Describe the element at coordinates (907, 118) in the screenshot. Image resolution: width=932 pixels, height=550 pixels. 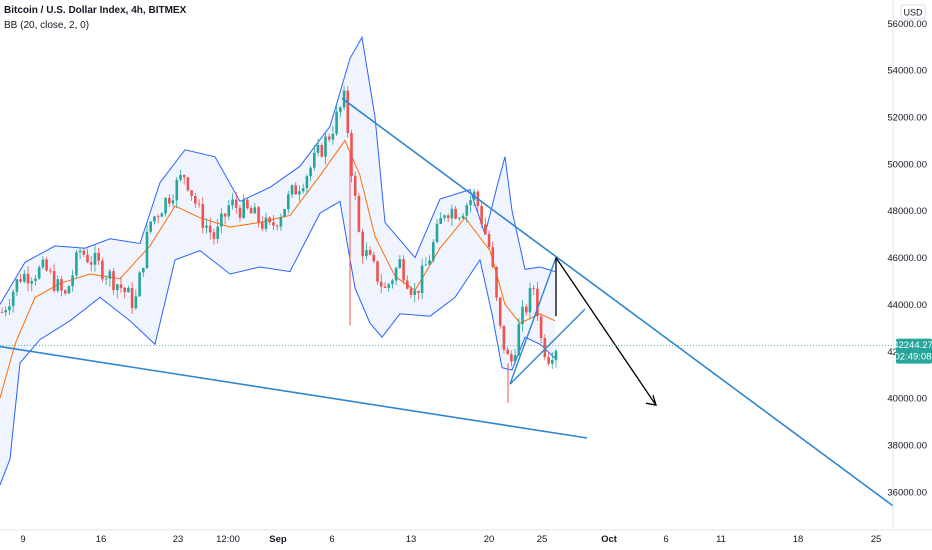
I see `price-tick-label: 52000.00` at that location.